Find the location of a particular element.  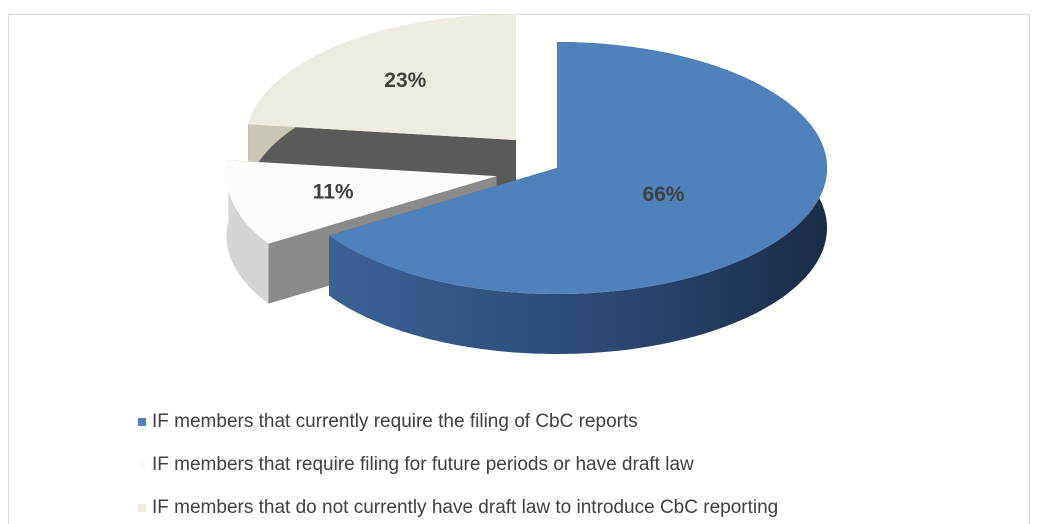

data-label: 11% is located at coordinates (333, 192).